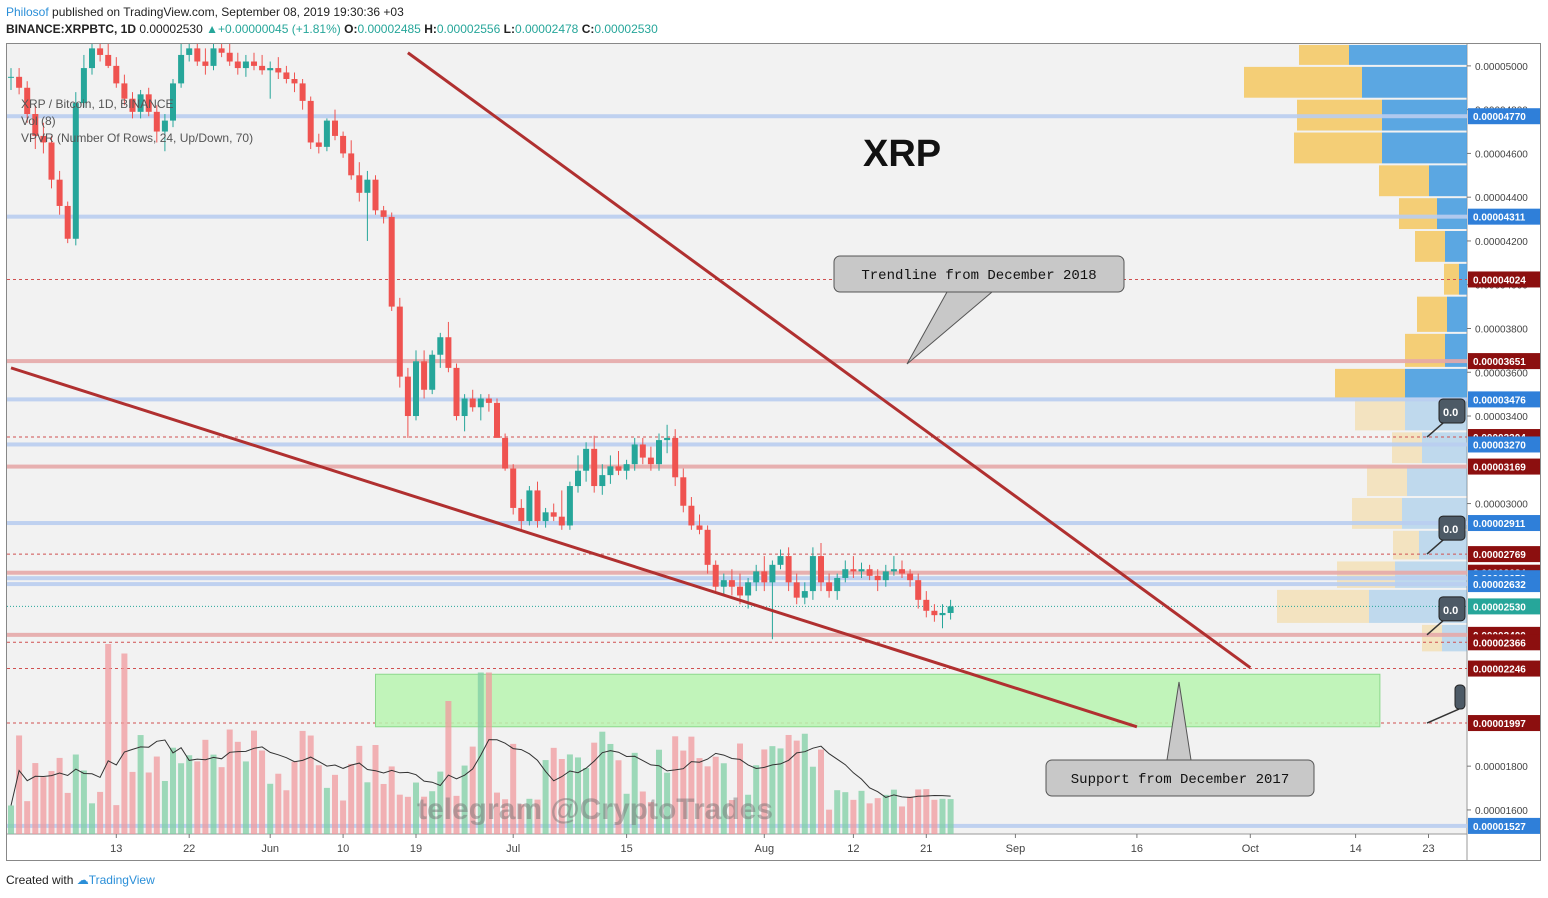 The image size is (1548, 898). Describe the element at coordinates (38, 121) in the screenshot. I see `legend-volume: Vol (8)` at that location.